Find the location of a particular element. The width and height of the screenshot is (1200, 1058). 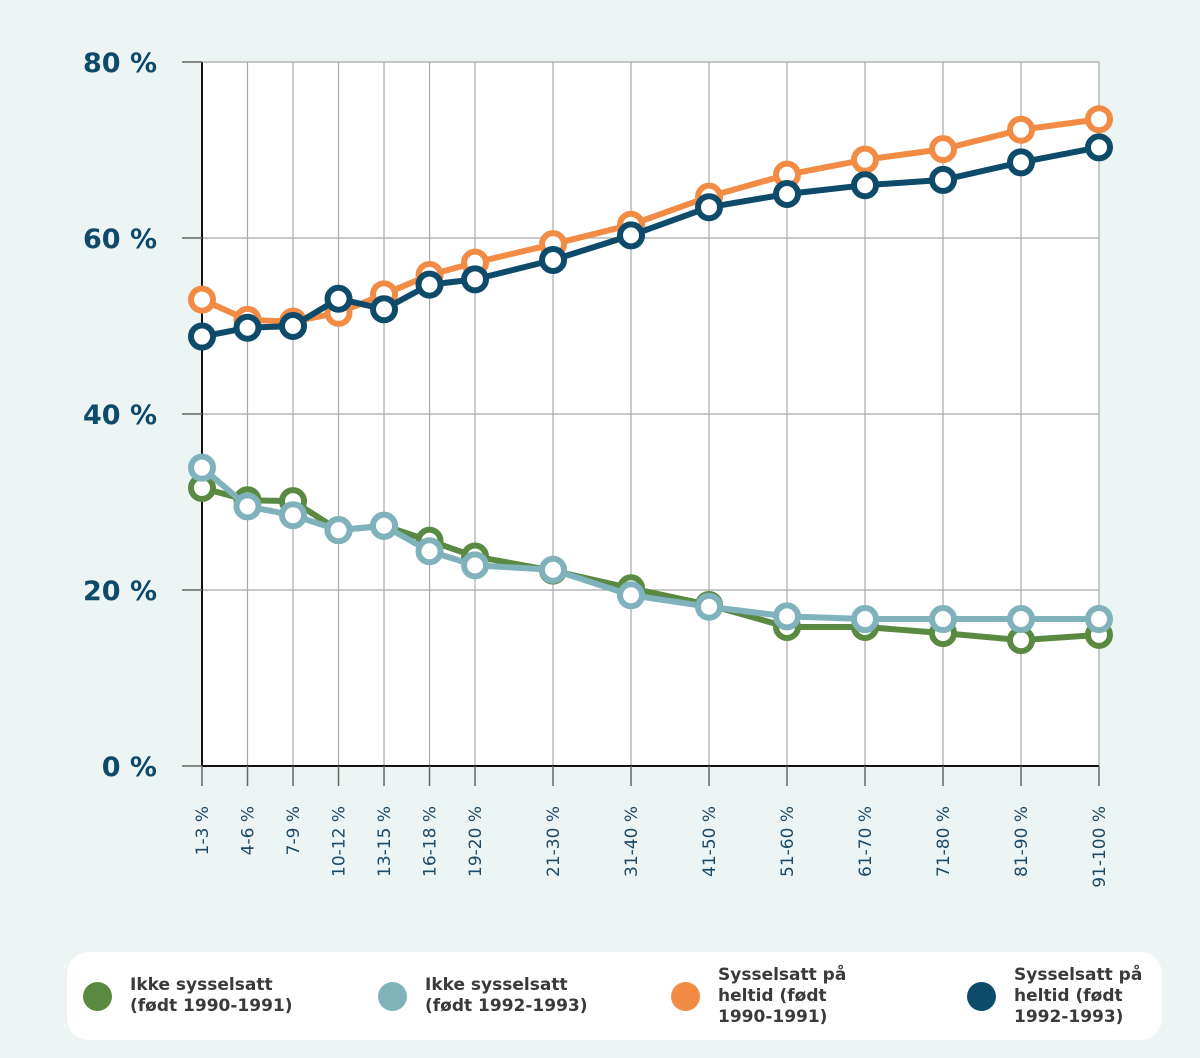

x-tick-label: 16-18 % is located at coordinates (431, 841).